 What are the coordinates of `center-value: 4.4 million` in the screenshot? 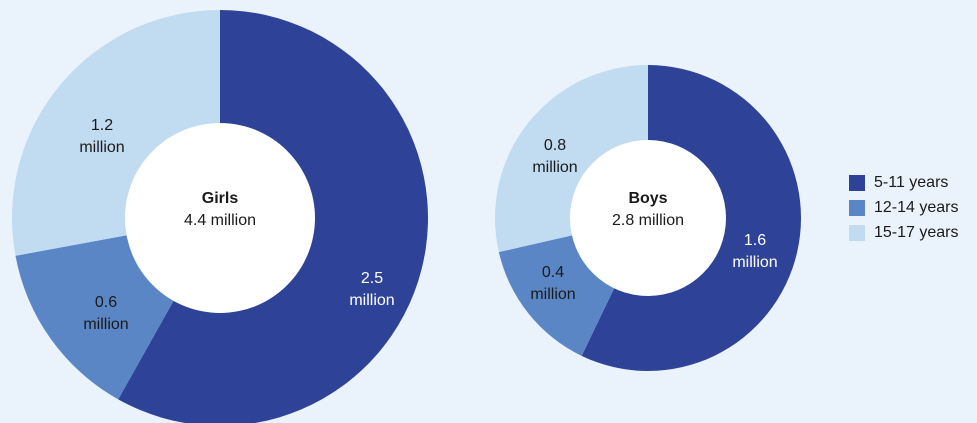 It's located at (220, 220).